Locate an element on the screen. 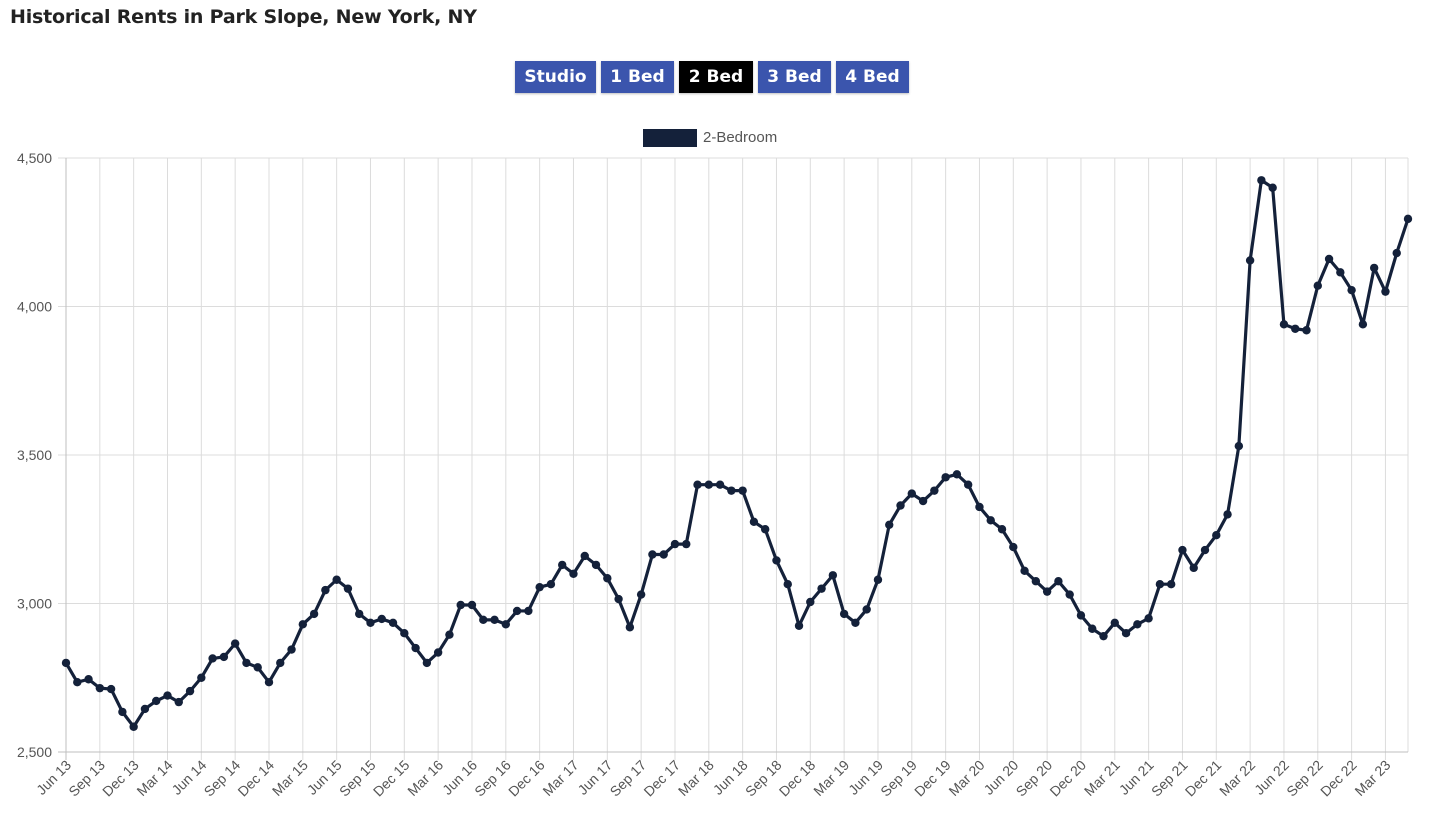 This screenshot has width=1456, height=829. 4-bed-button: 4 Bed is located at coordinates (872, 77).